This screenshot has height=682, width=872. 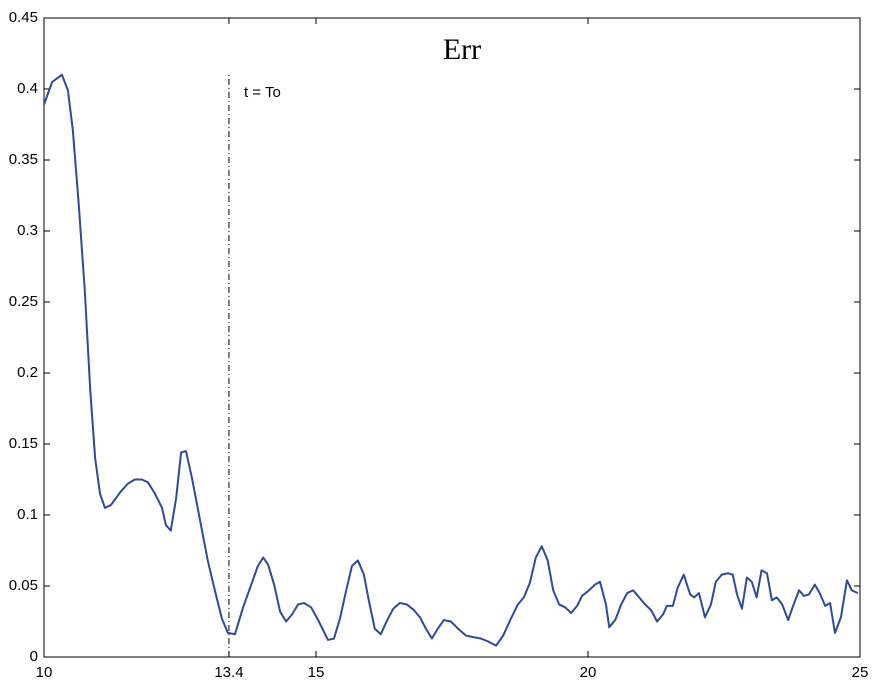 What do you see at coordinates (27, 88) in the screenshot?
I see `y-tick-label: 0.4` at bounding box center [27, 88].